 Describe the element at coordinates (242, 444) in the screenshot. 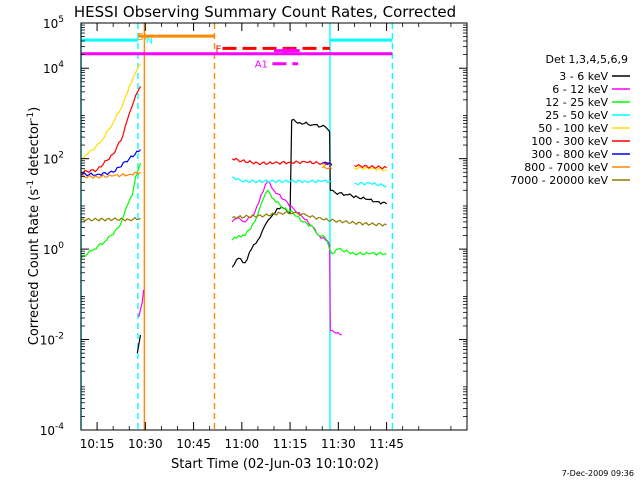

I see `x-tick-label: 11:00` at that location.